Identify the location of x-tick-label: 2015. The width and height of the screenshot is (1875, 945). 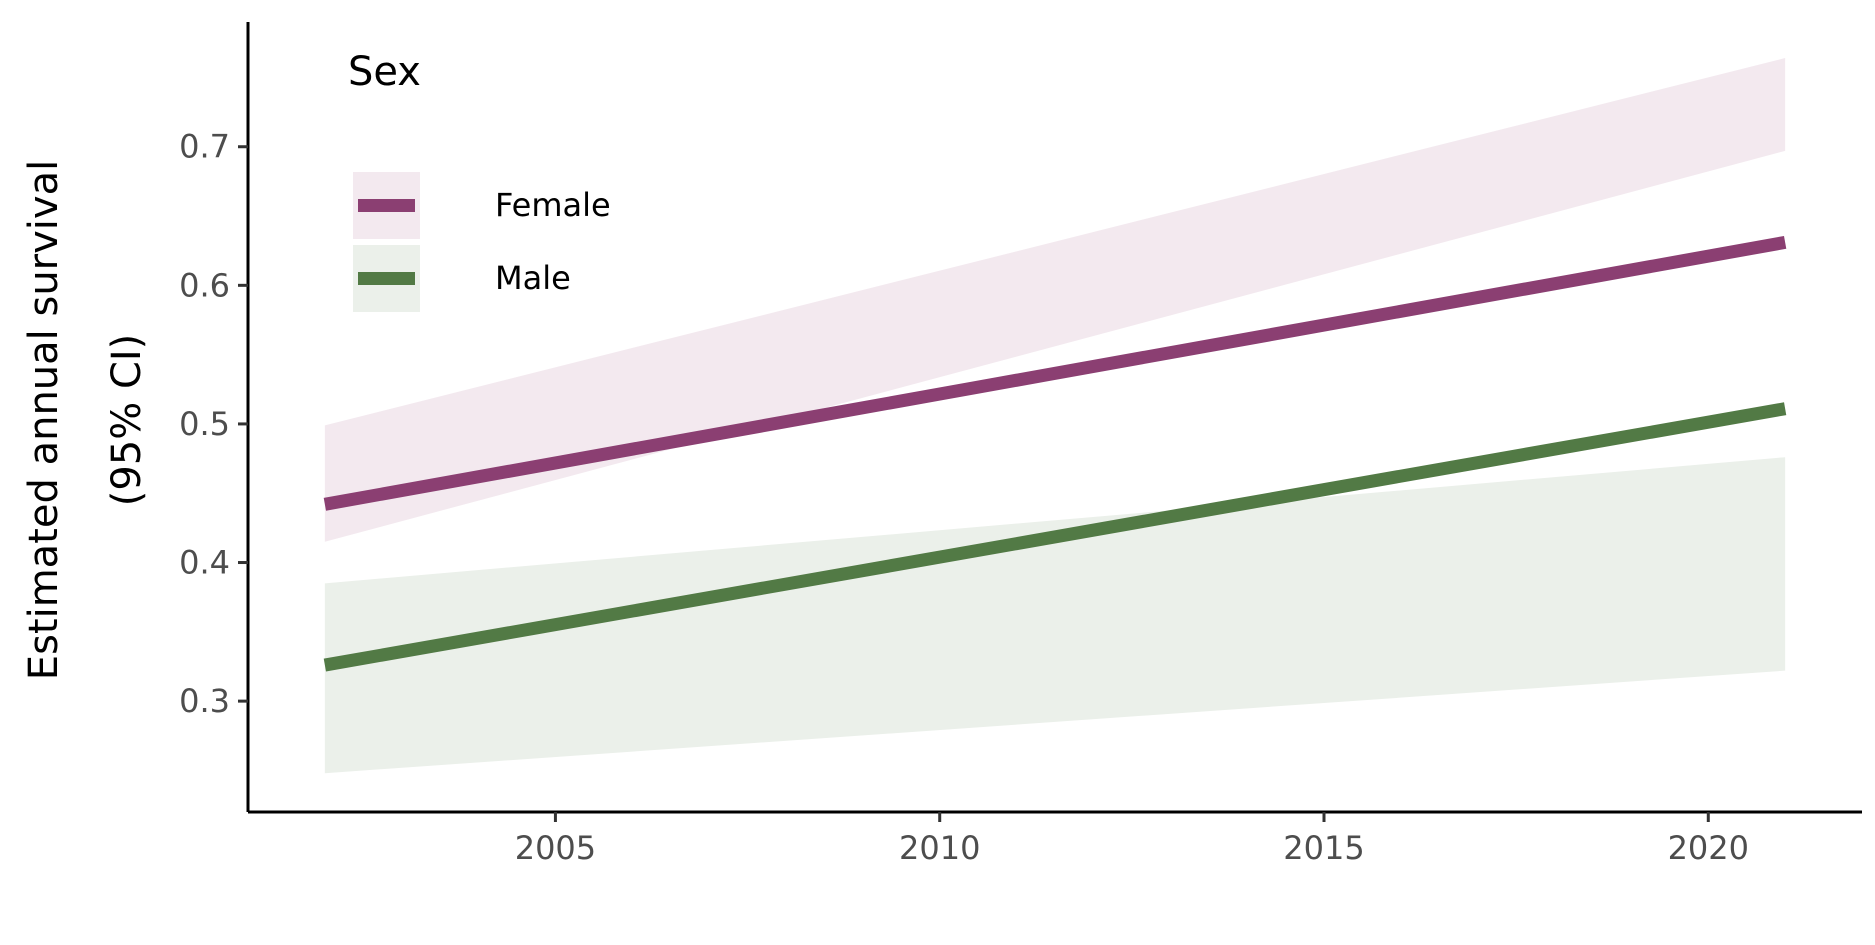
(1323, 848).